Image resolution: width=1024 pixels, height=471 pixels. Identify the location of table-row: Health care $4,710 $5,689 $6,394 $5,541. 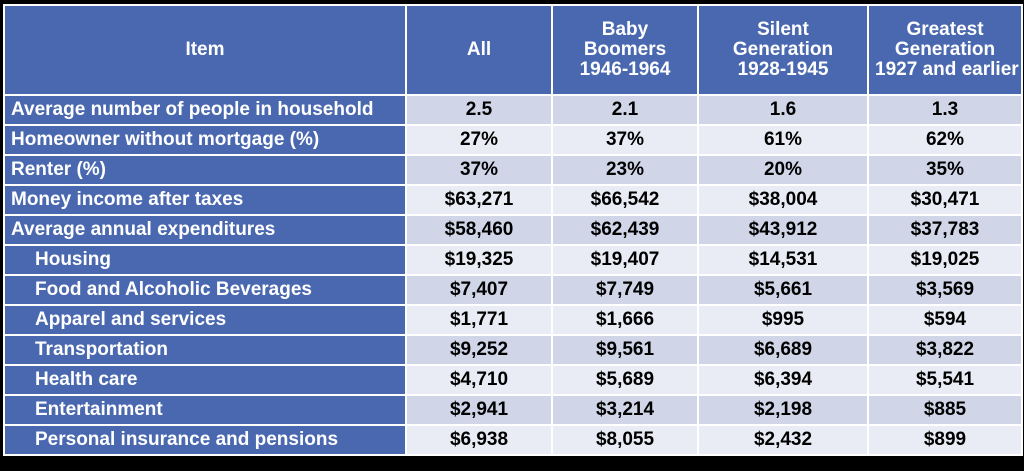
(513, 380).